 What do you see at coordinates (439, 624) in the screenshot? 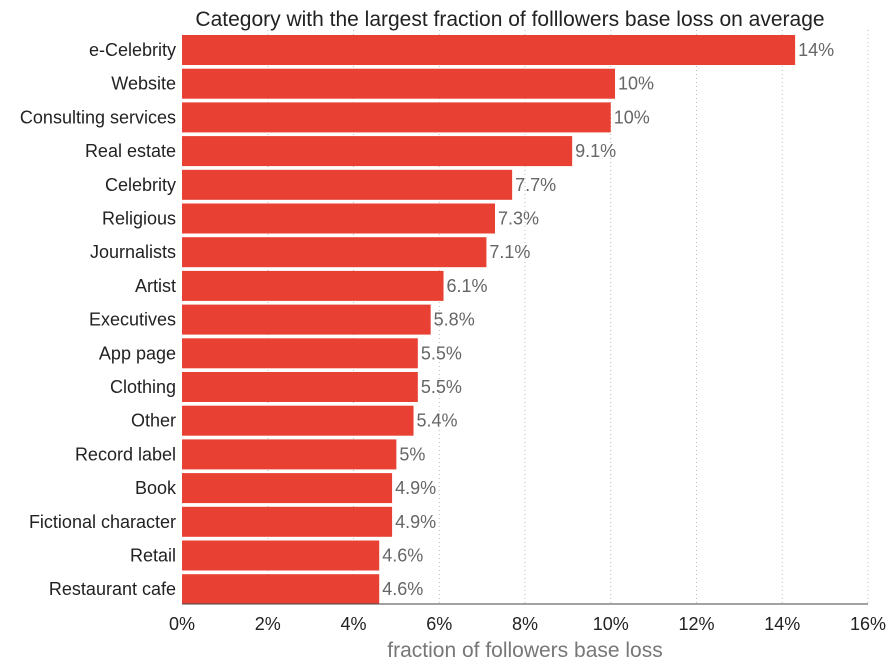
I see `x-tick-label: 6%` at bounding box center [439, 624].